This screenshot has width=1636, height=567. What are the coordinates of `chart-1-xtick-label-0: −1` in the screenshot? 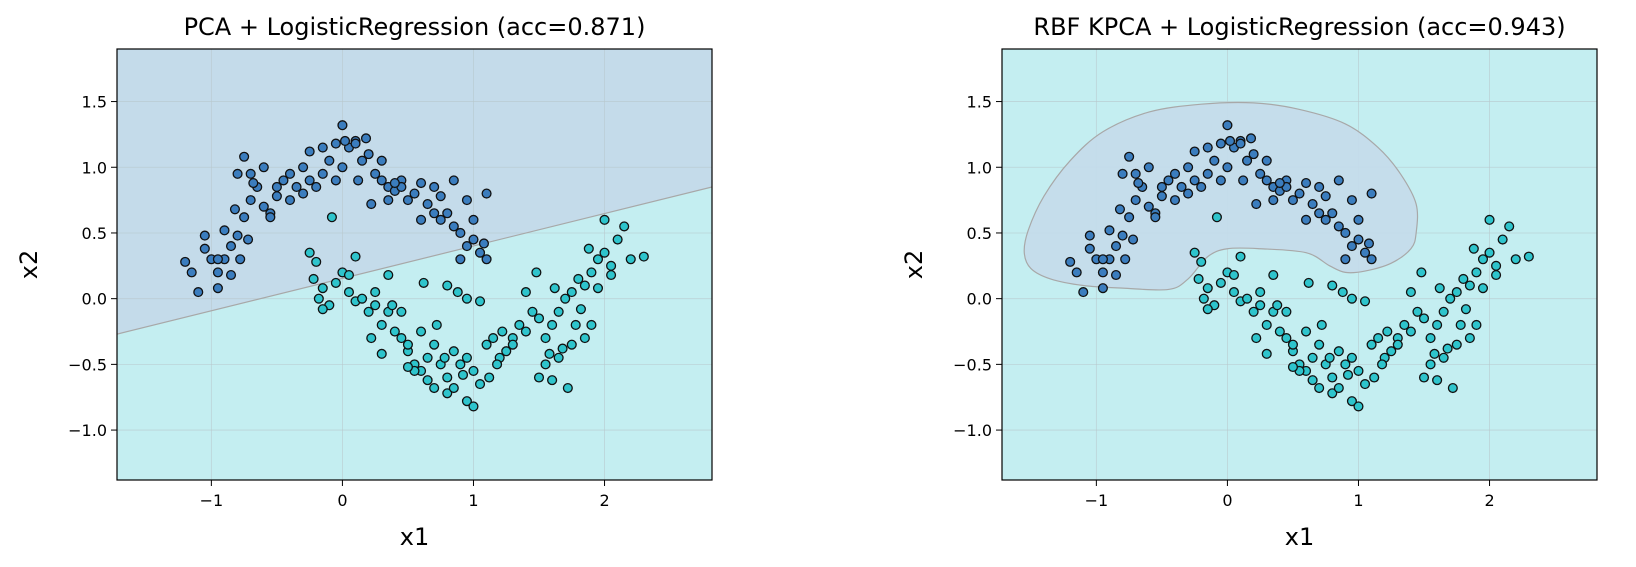 It's located at (212, 500).